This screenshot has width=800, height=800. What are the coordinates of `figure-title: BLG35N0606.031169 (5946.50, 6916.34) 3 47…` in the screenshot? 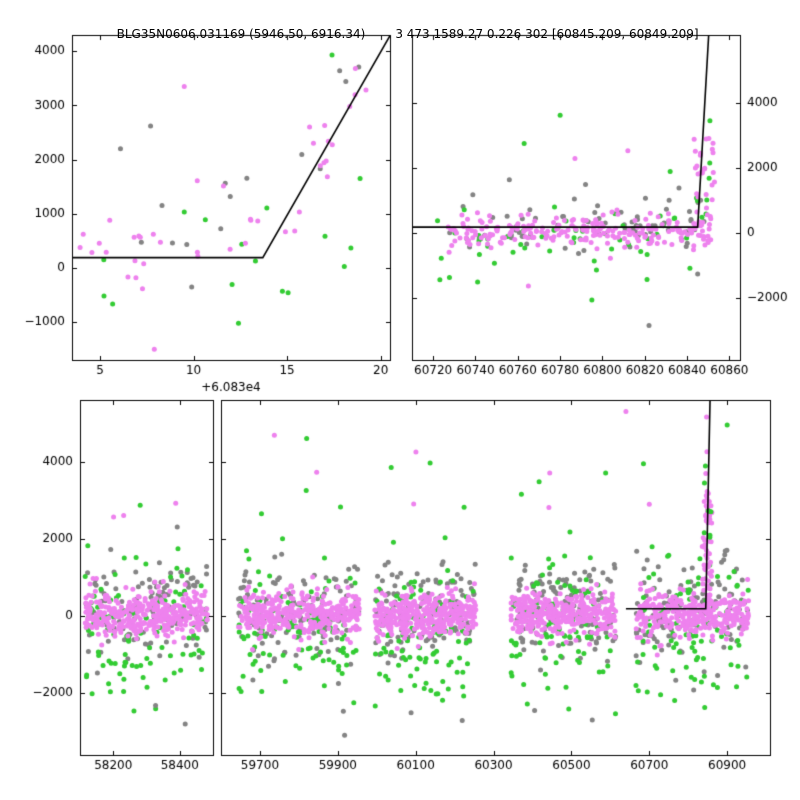 It's located at (400, 34).